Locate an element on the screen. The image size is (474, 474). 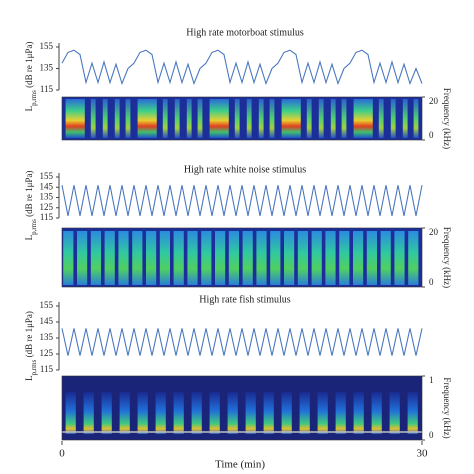
x-tick-label: 30 is located at coordinates (423, 454).